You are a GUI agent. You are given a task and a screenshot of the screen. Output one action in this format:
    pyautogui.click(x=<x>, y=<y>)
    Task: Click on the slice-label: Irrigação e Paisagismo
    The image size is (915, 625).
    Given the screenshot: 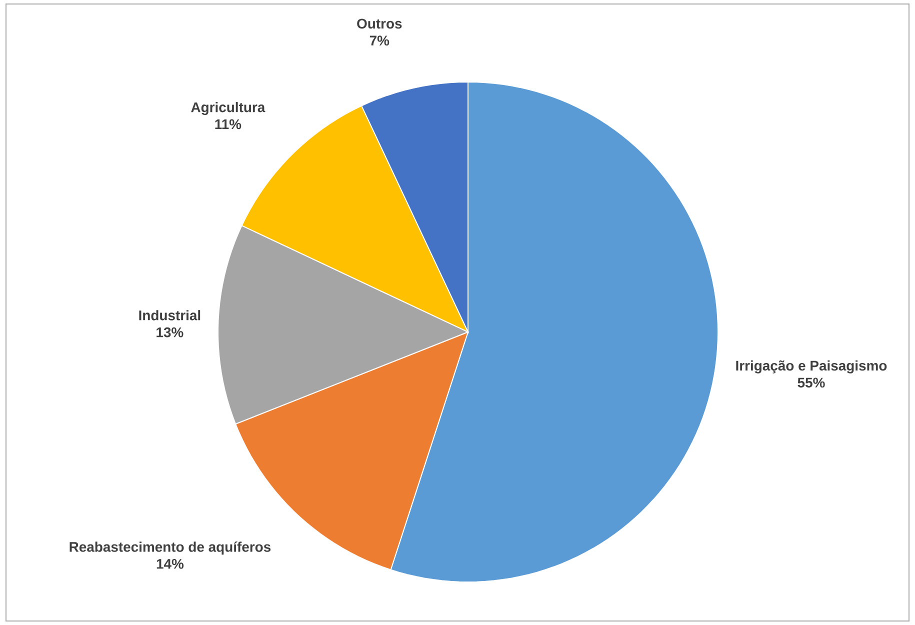 What is the action you would take?
    pyautogui.click(x=811, y=367)
    